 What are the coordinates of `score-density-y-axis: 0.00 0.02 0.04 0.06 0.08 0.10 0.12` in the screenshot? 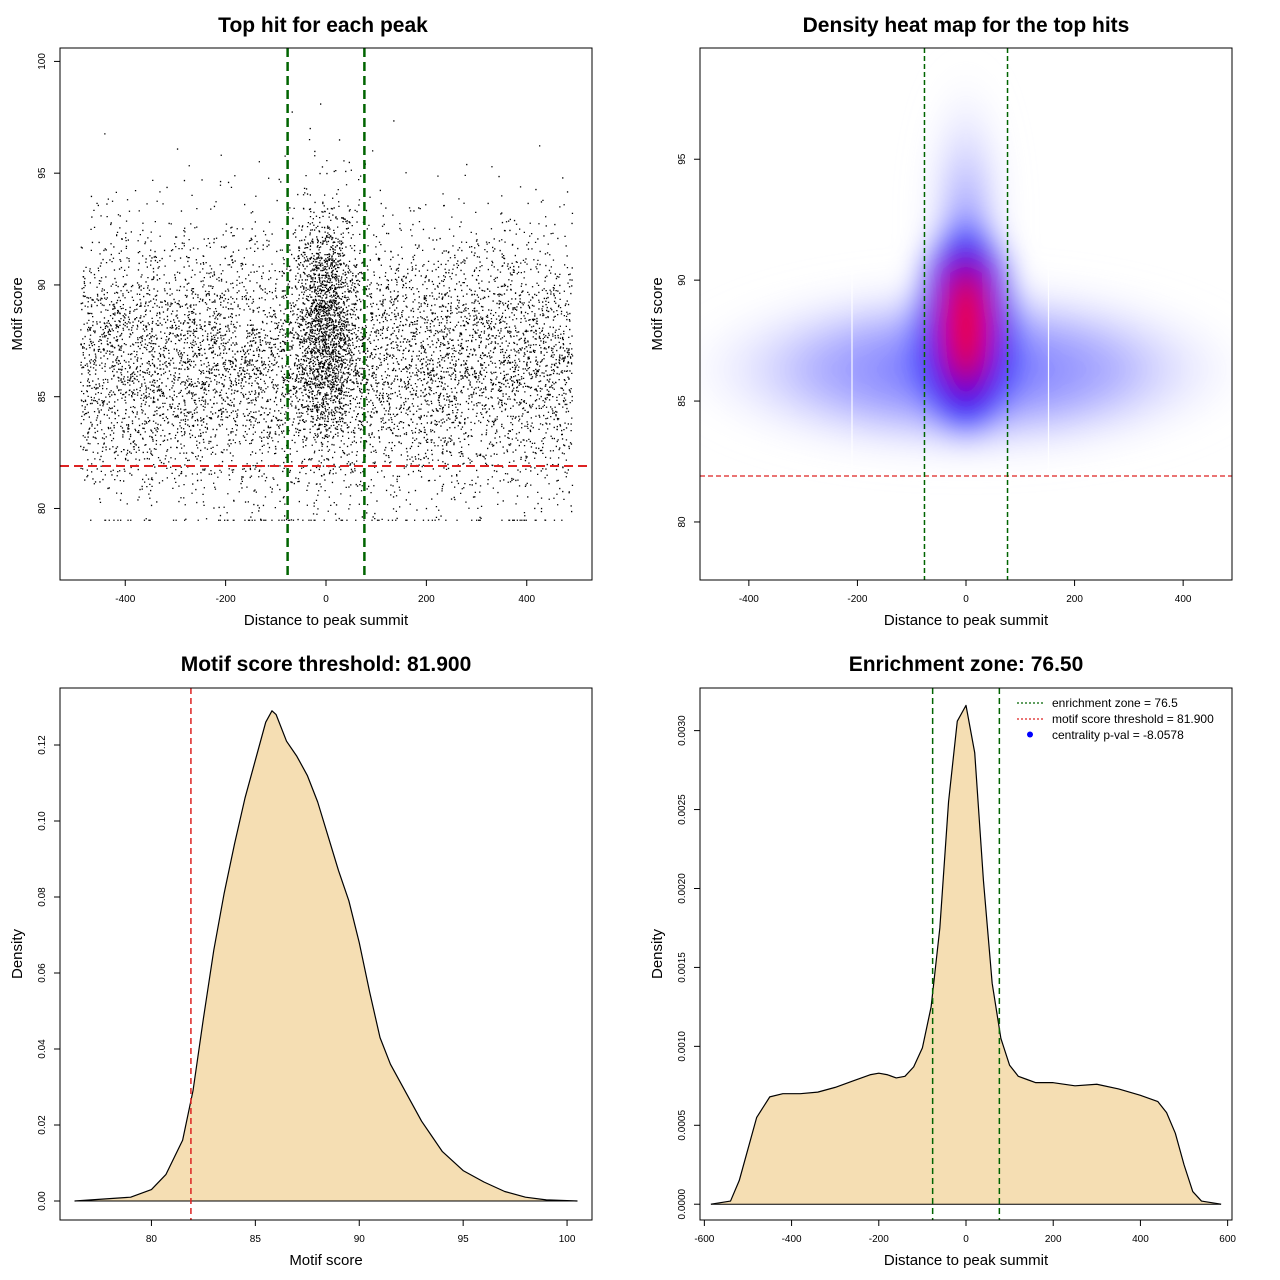 It's located at (49, 973).